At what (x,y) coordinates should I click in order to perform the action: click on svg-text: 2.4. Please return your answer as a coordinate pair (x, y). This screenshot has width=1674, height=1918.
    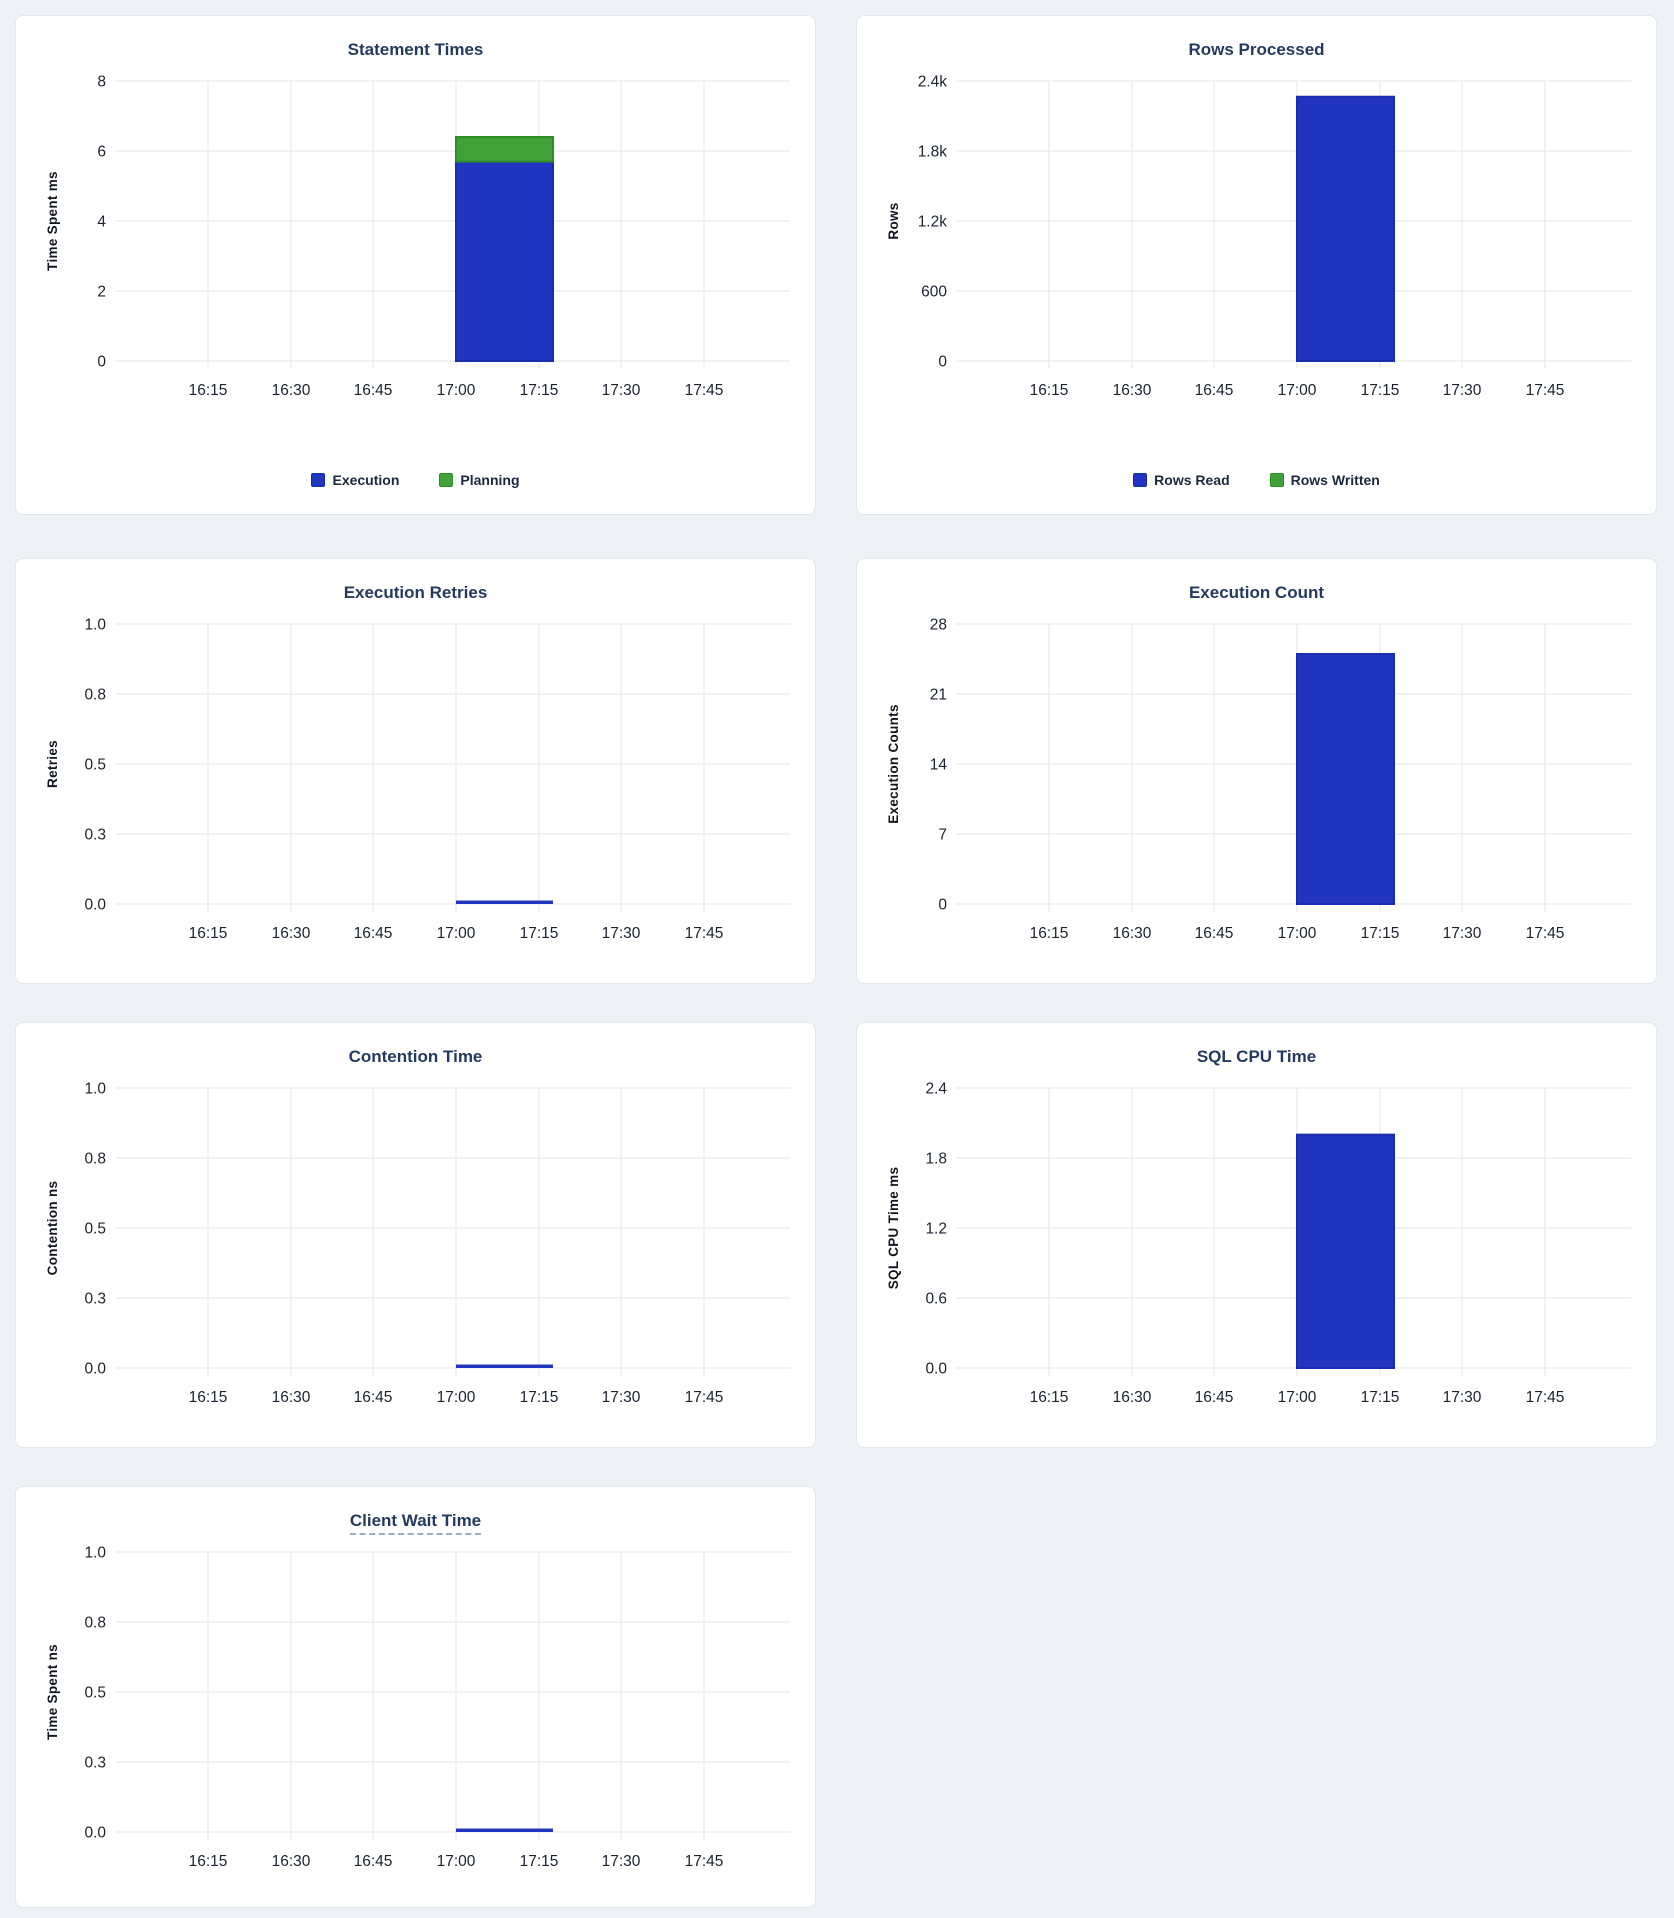
    Looking at the image, I should click on (936, 1089).